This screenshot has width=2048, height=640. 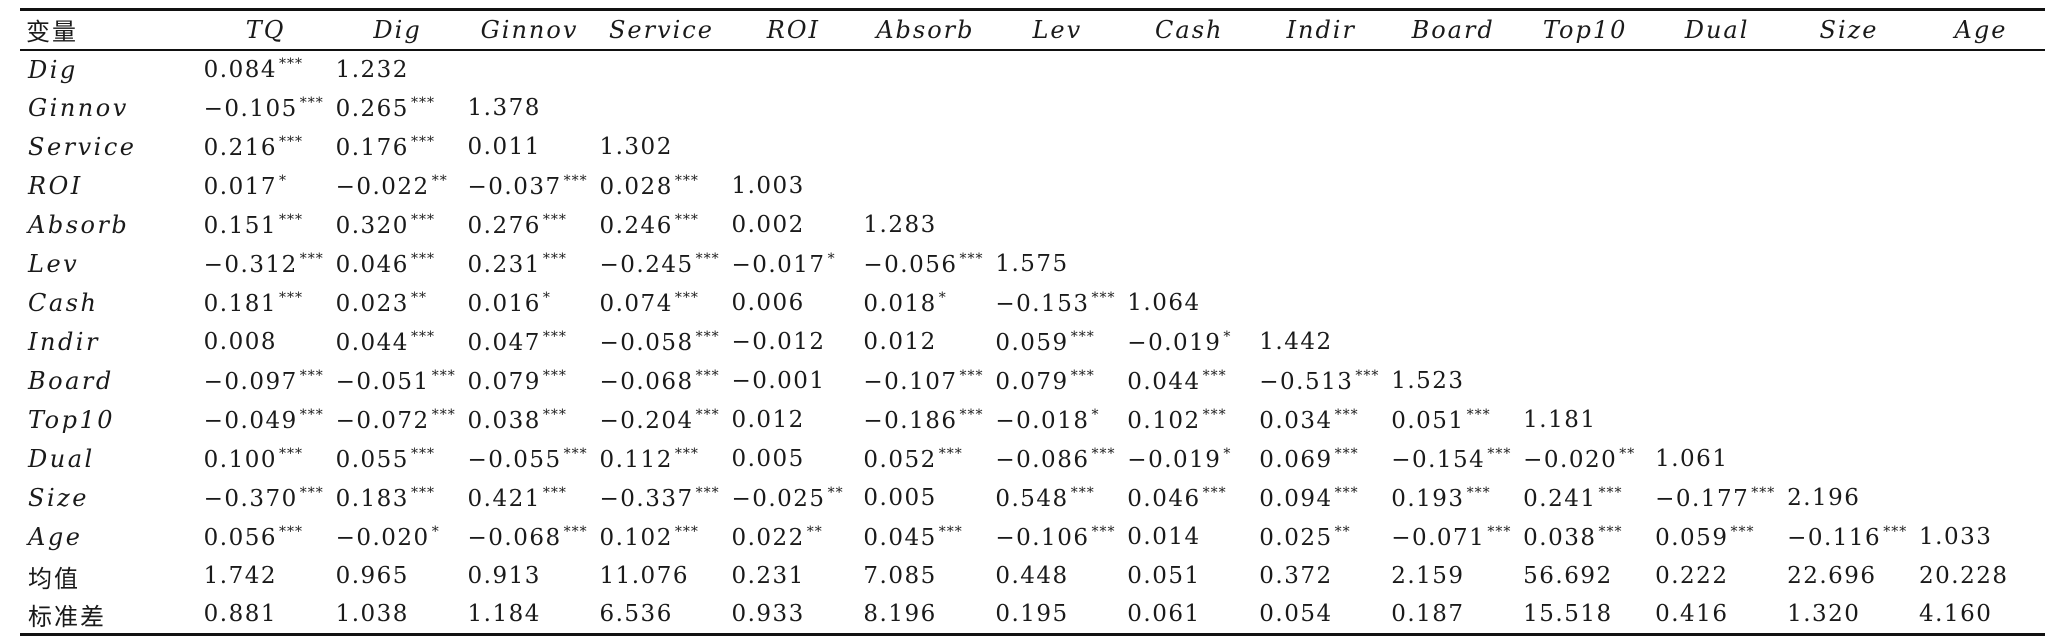 I want to click on cell-value: 1.378, so click(x=504, y=108).